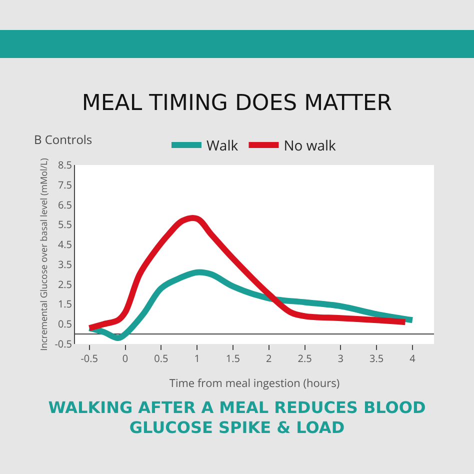  I want to click on x-tick-label: 2, so click(269, 358).